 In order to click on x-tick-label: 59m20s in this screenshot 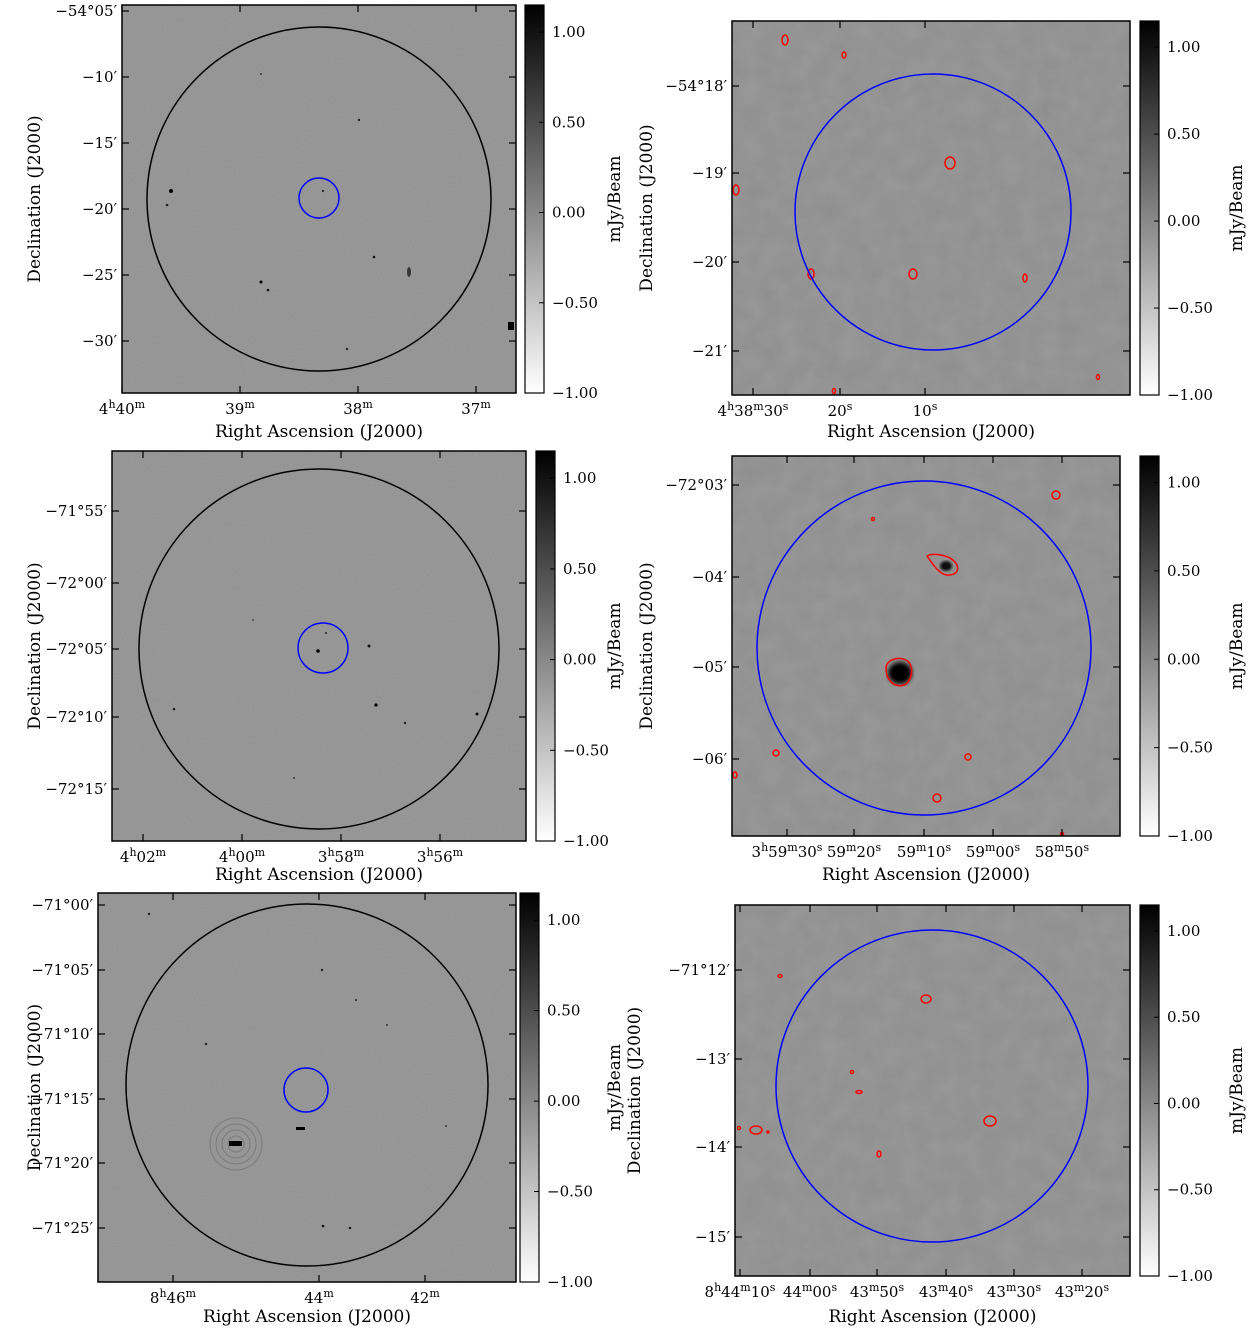, I will do `click(854, 851)`.